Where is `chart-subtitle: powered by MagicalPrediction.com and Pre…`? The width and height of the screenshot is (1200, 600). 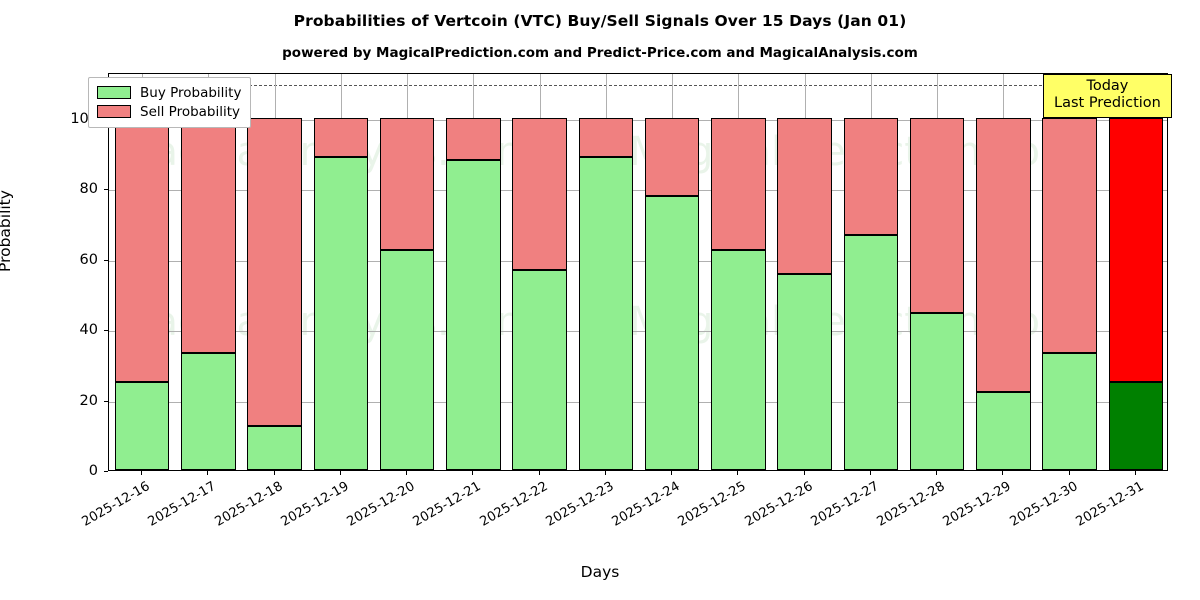 chart-subtitle: powered by MagicalPrediction.com and Pre… is located at coordinates (600, 53).